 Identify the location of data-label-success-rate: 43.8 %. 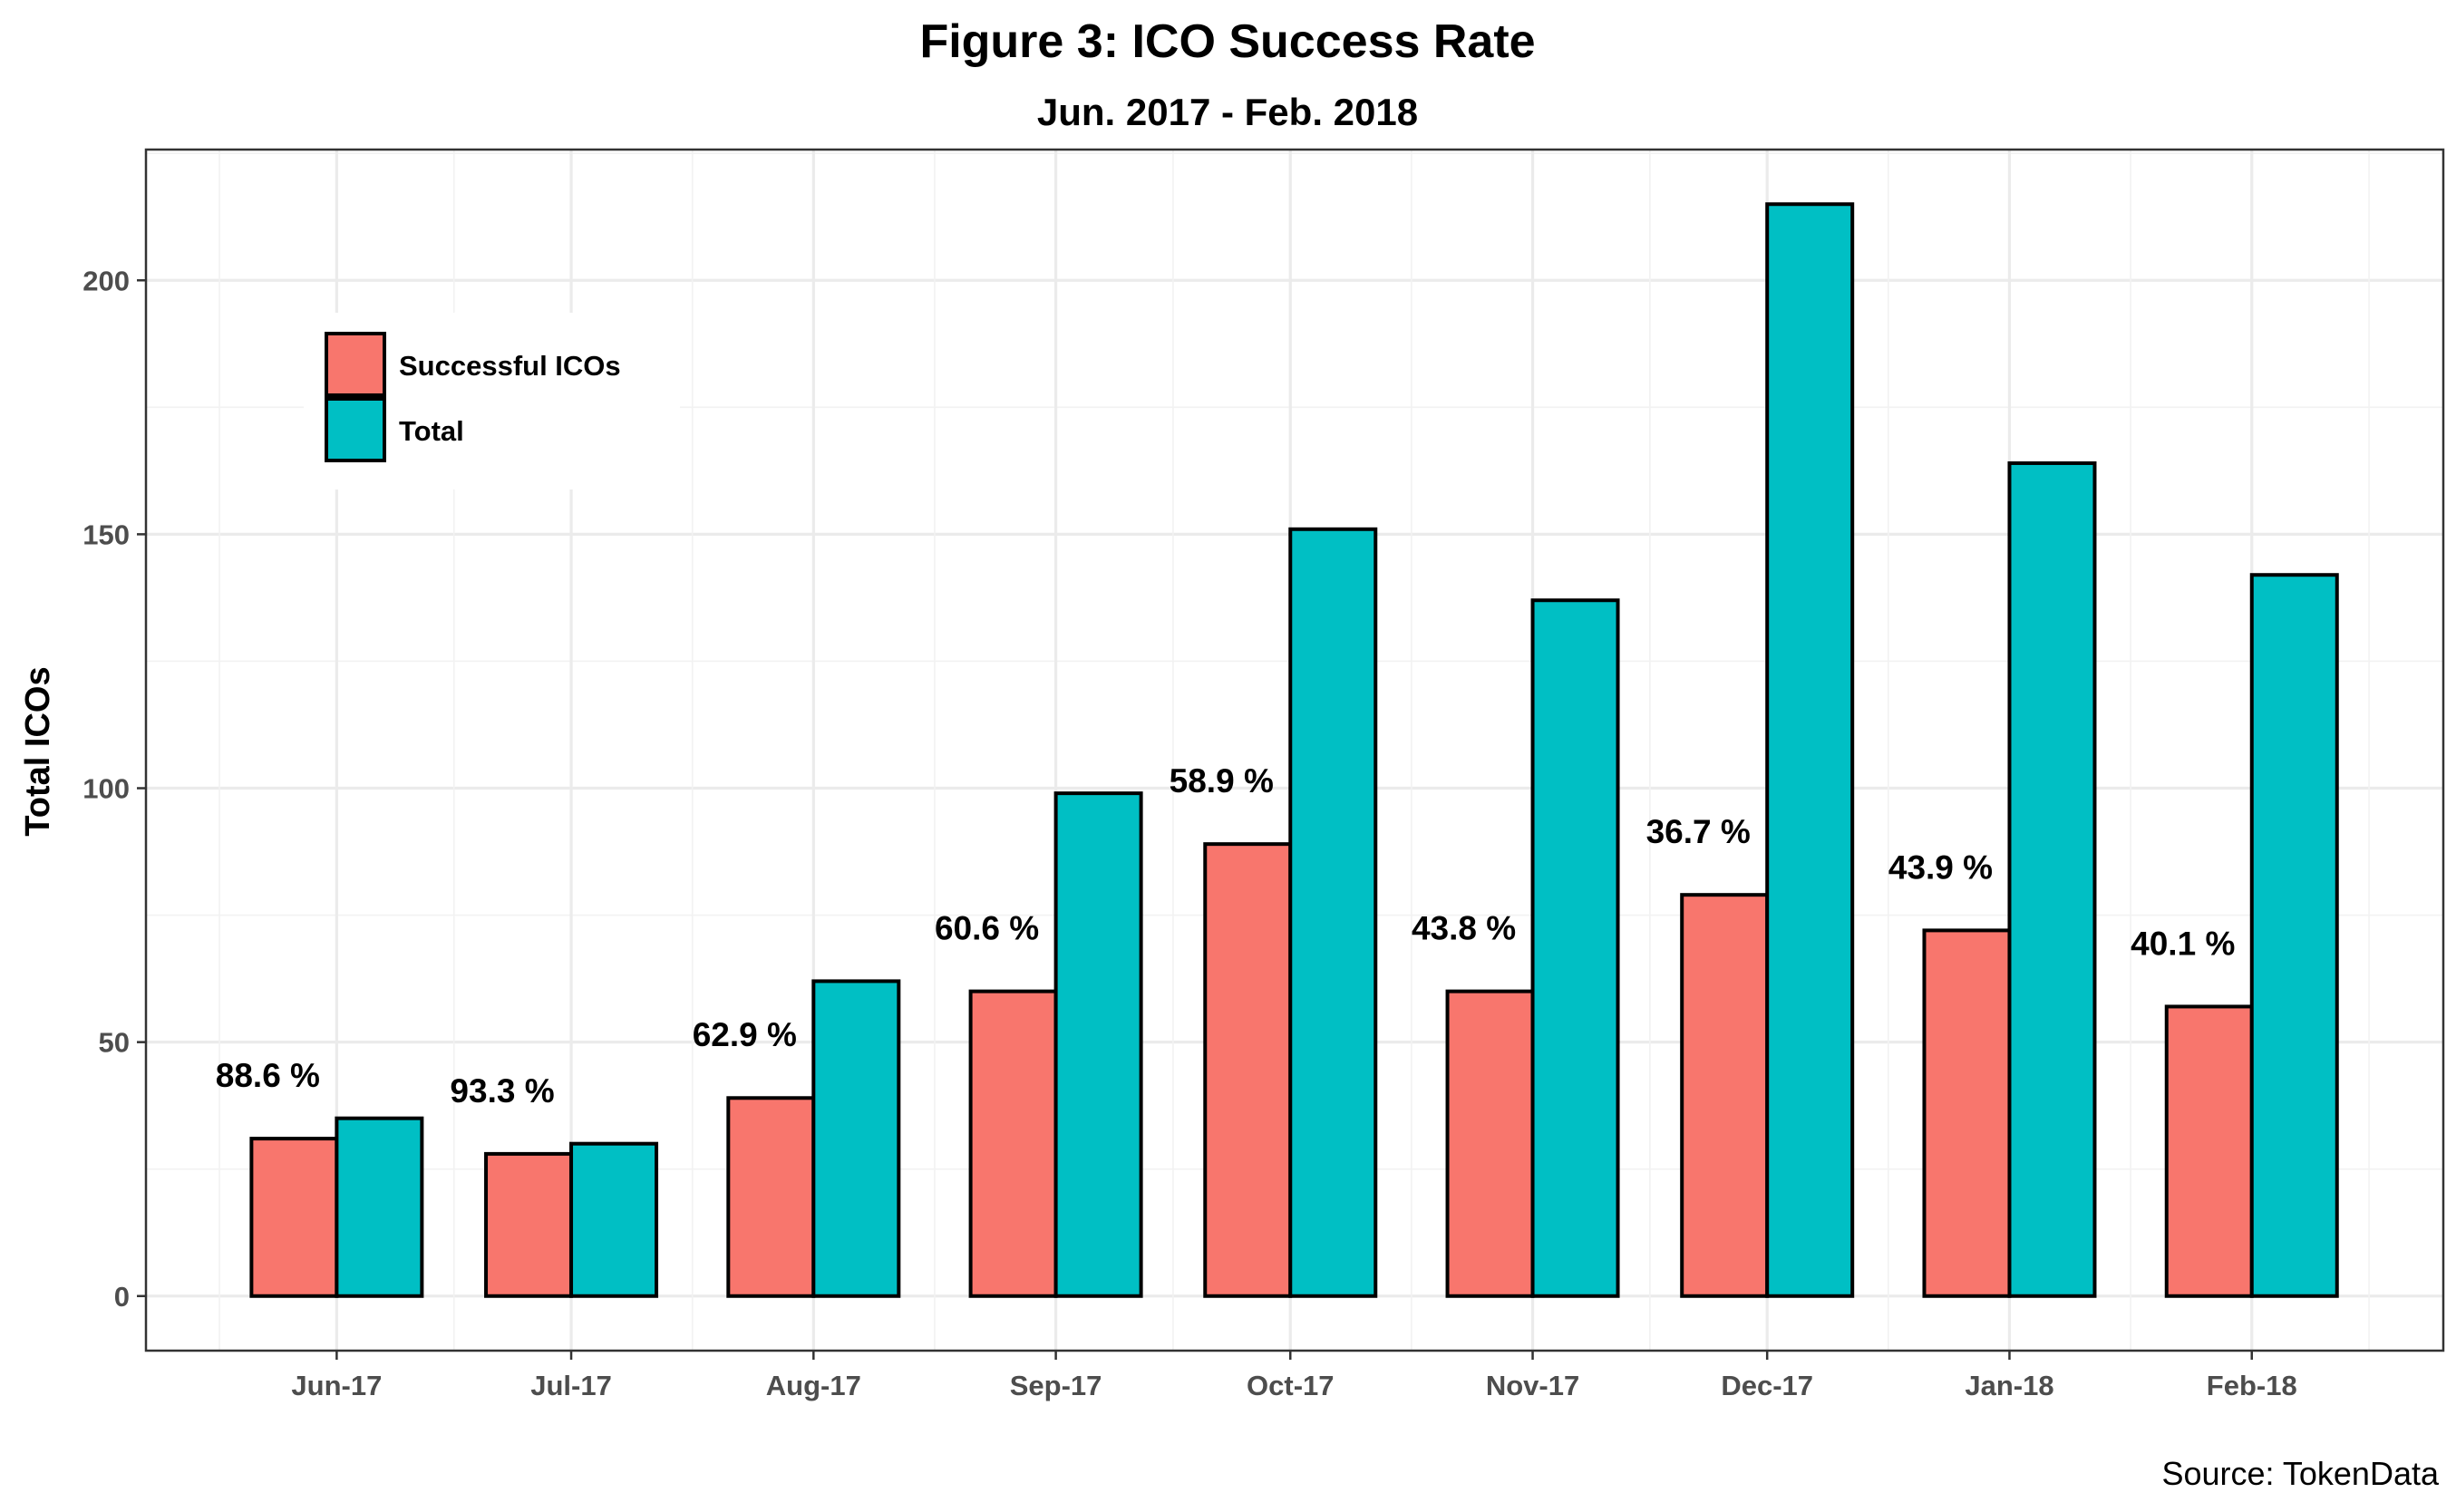
(1464, 928).